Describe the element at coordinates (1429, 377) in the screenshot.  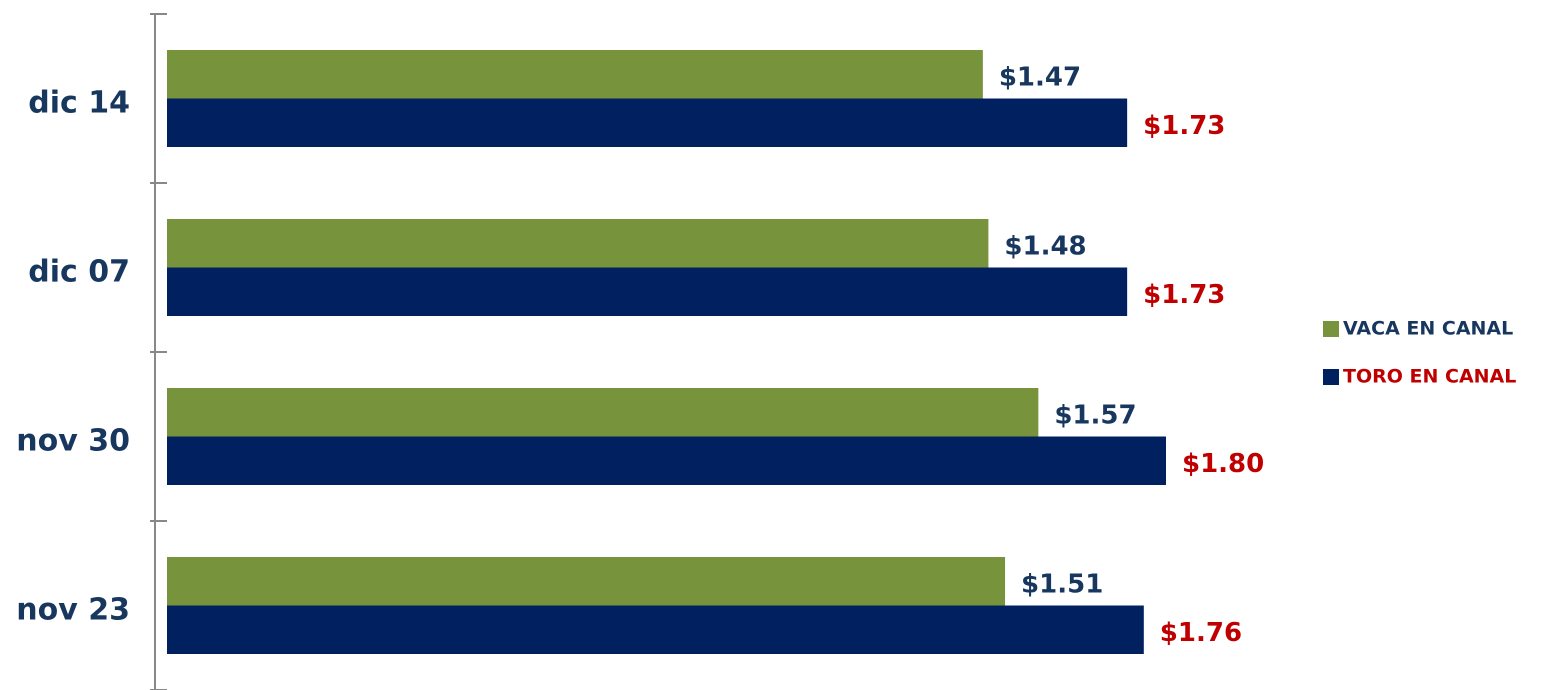
I see `legend-label: TORO EN CANAL` at that location.